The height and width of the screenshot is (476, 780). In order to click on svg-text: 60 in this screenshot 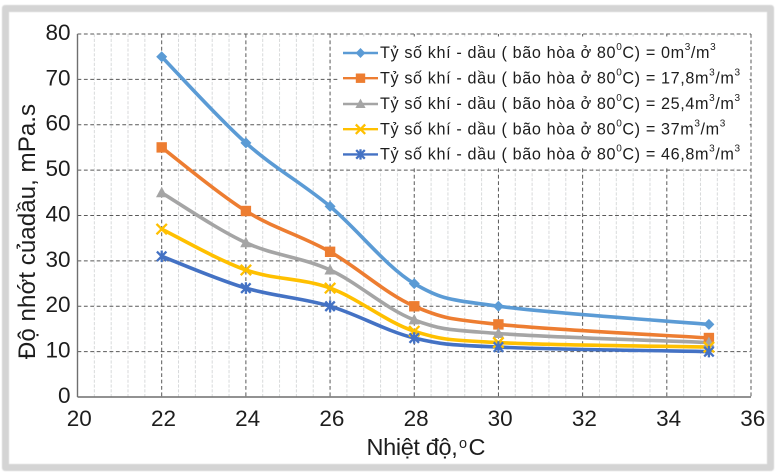, I will do `click(57, 123)`.